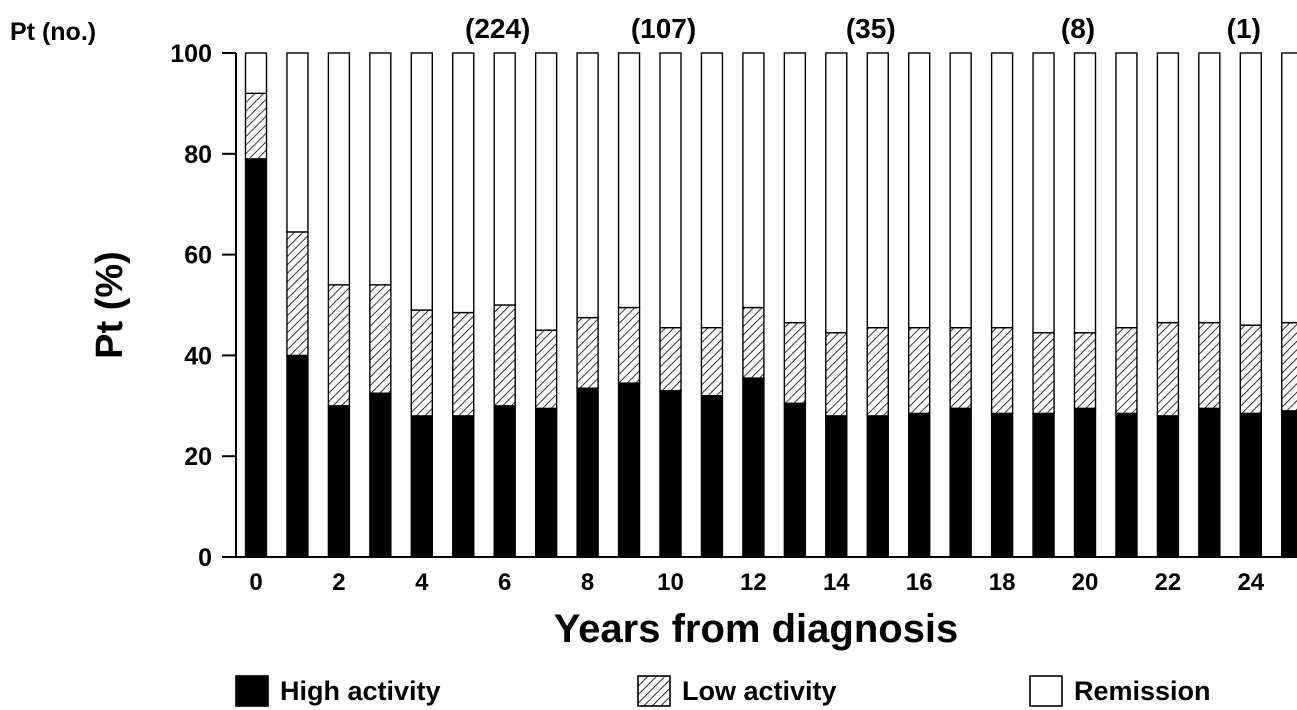 Image resolution: width=1297 pixels, height=710 pixels. I want to click on x-tick-label: 24, so click(1250, 582).